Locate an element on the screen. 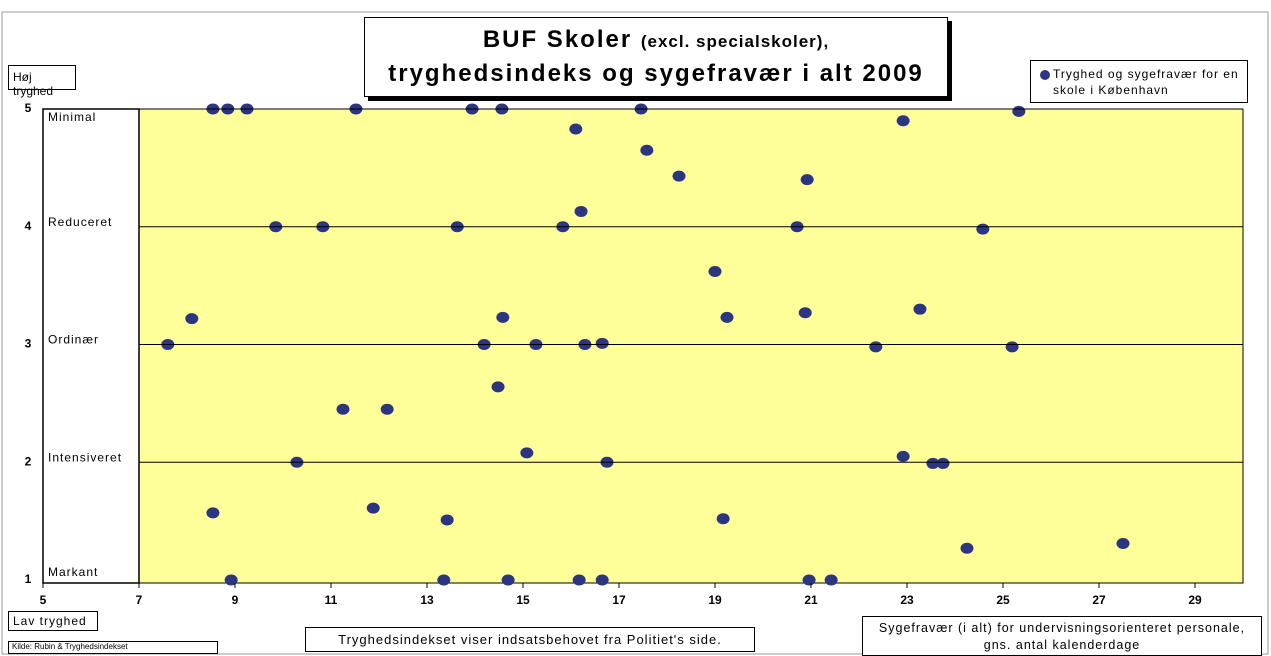  x-tick-label: 15 is located at coordinates (523, 600).